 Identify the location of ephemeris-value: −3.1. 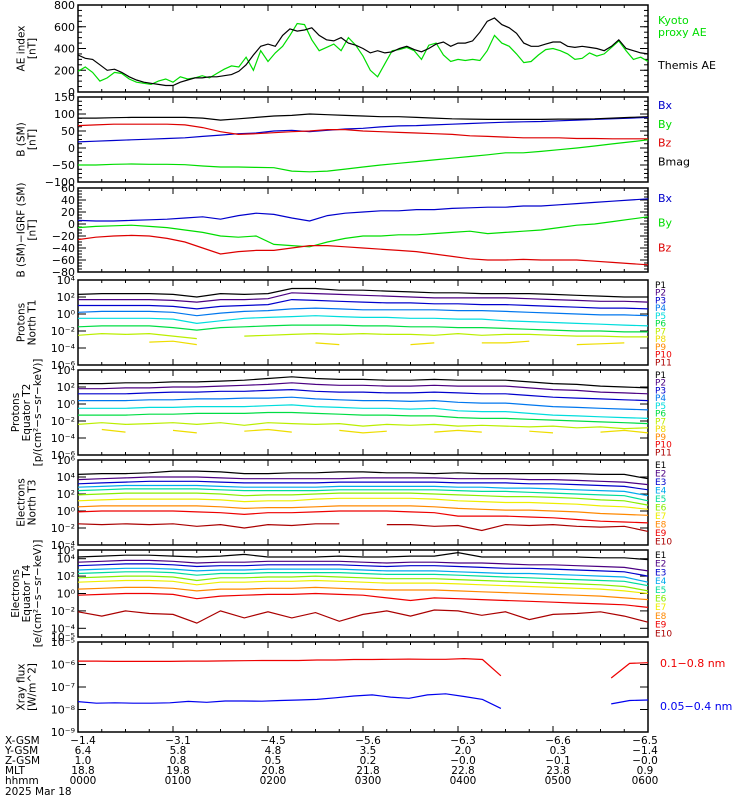
(178, 741).